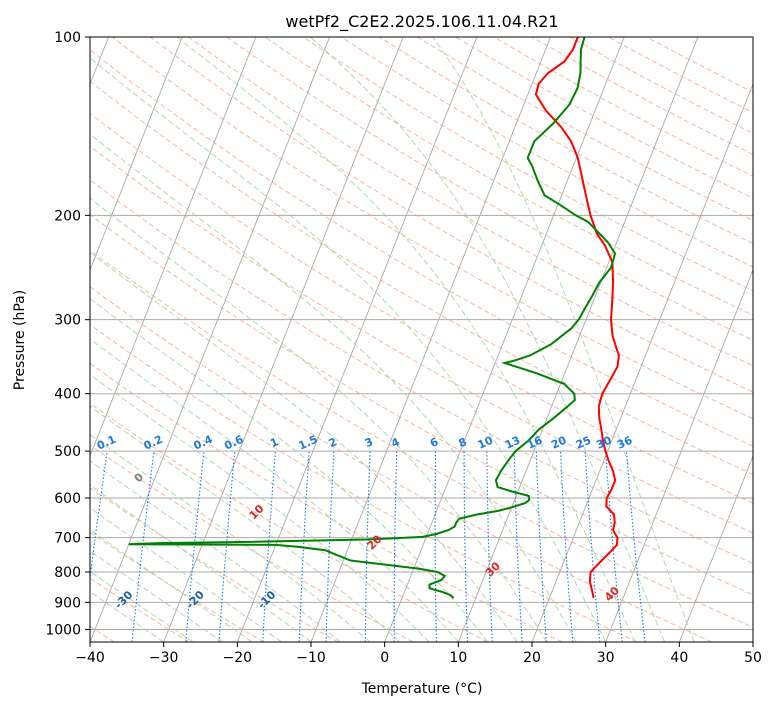 This screenshot has width=775, height=708. What do you see at coordinates (67, 334) in the screenshot?
I see `y-axis: 100 200 300 400 500 600 700 800 900 1000` at bounding box center [67, 334].